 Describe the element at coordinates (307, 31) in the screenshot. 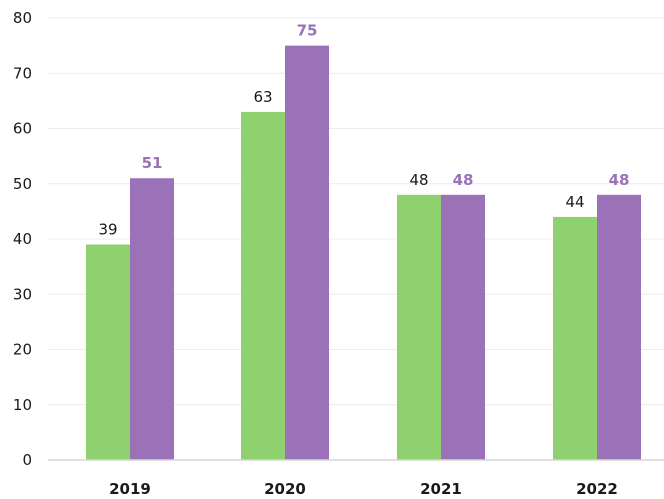

I see `data-label: 75` at that location.